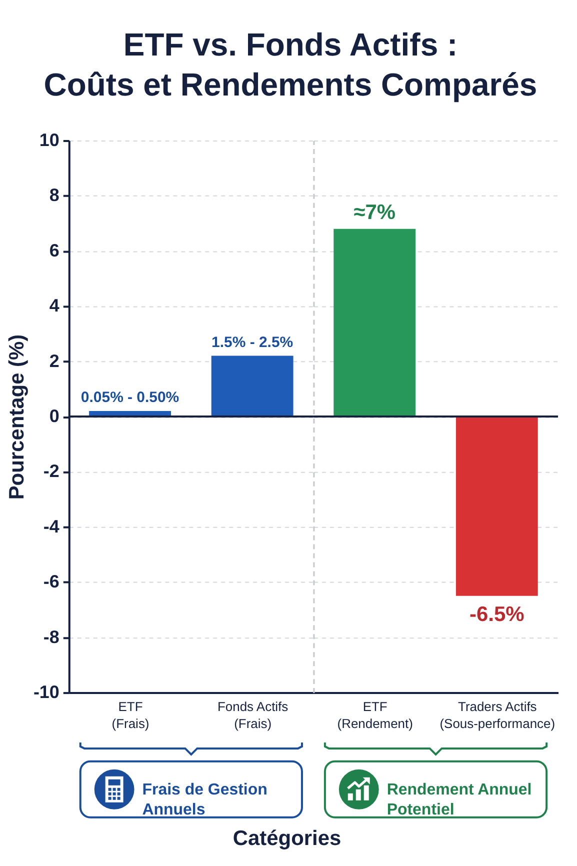 The image size is (577, 866). I want to click on y-tick-label: 0, so click(54, 416).